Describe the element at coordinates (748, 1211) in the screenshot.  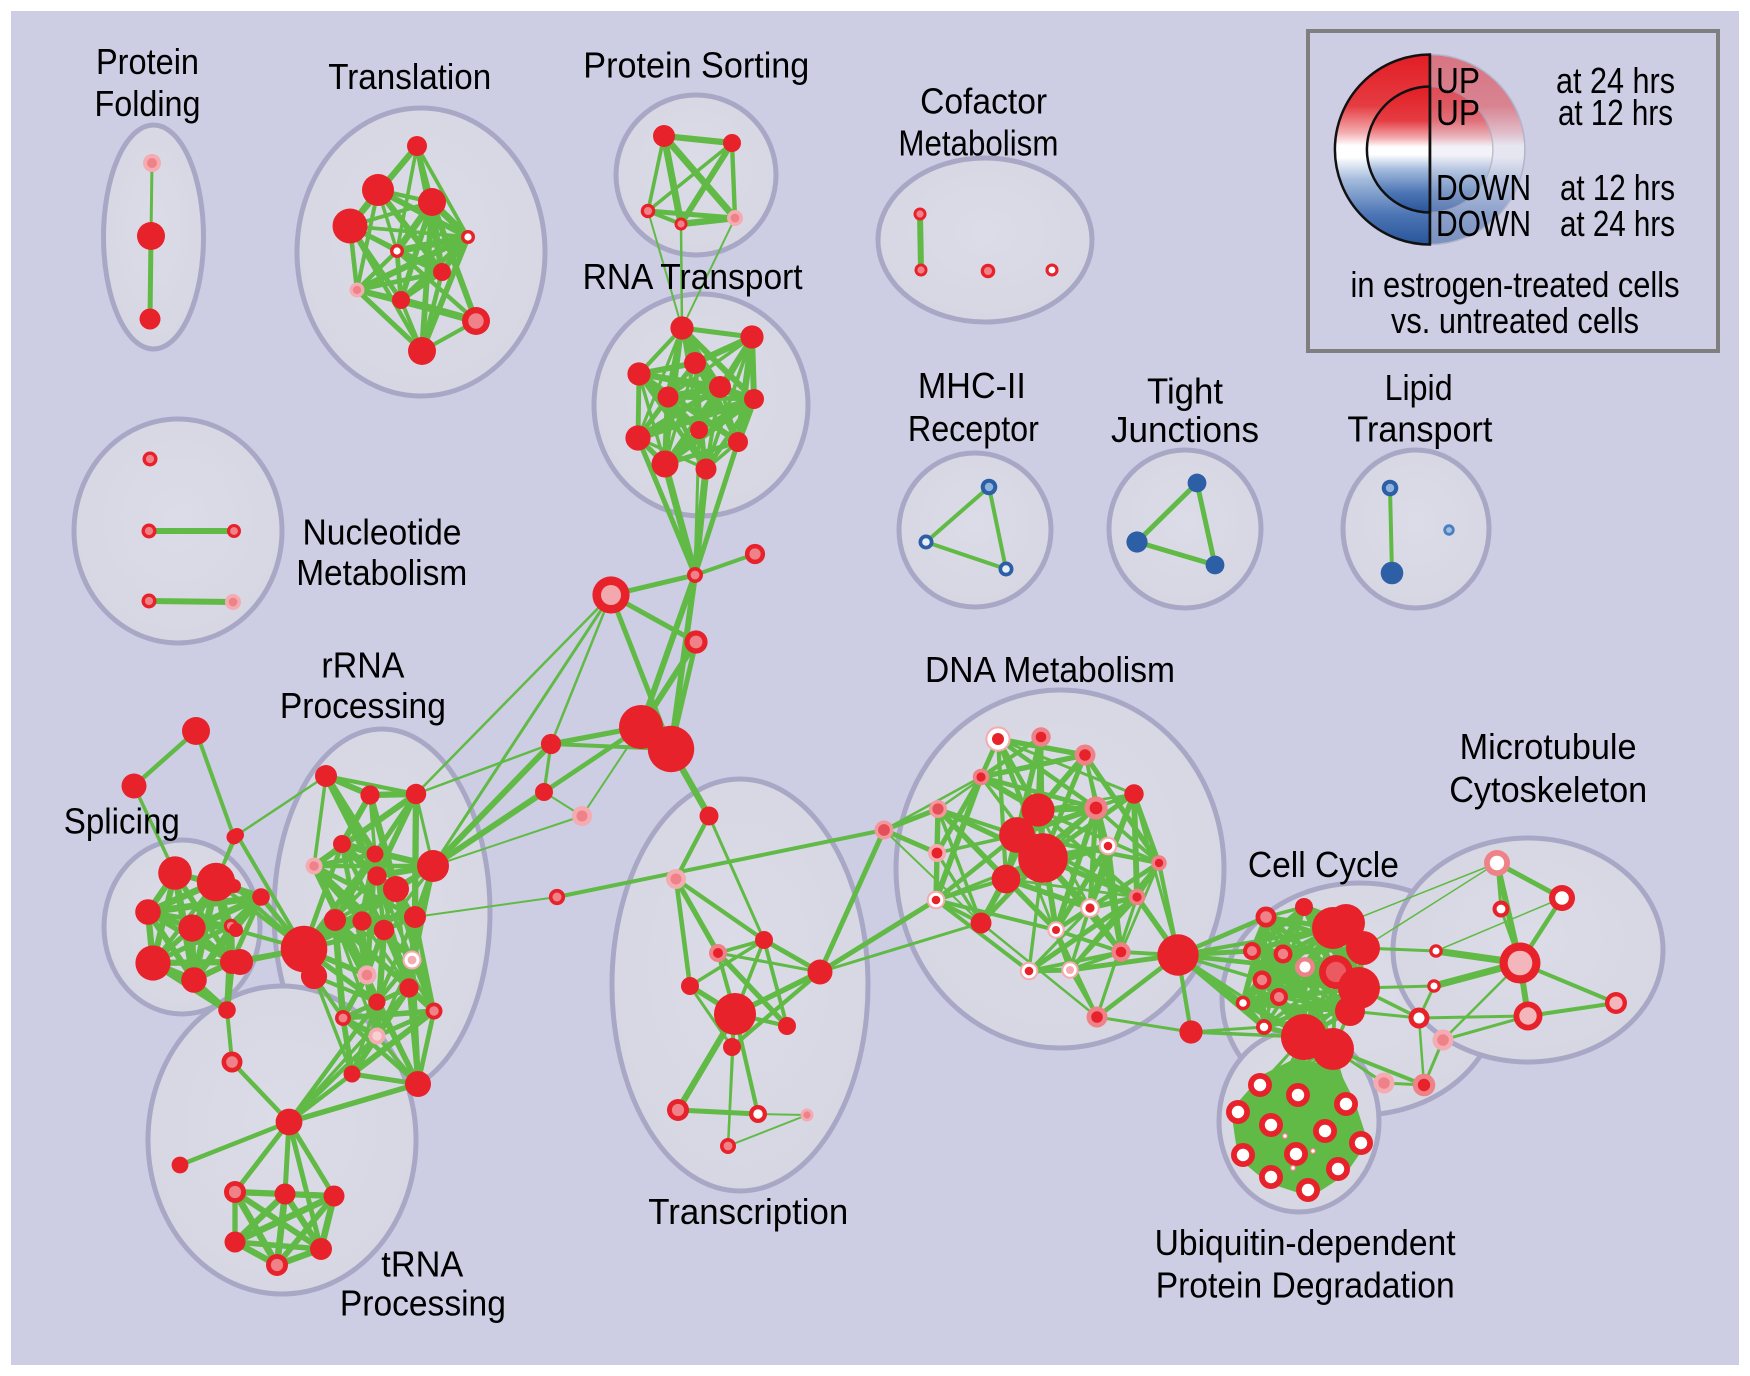
I see `svg-text: Transcription` at that location.